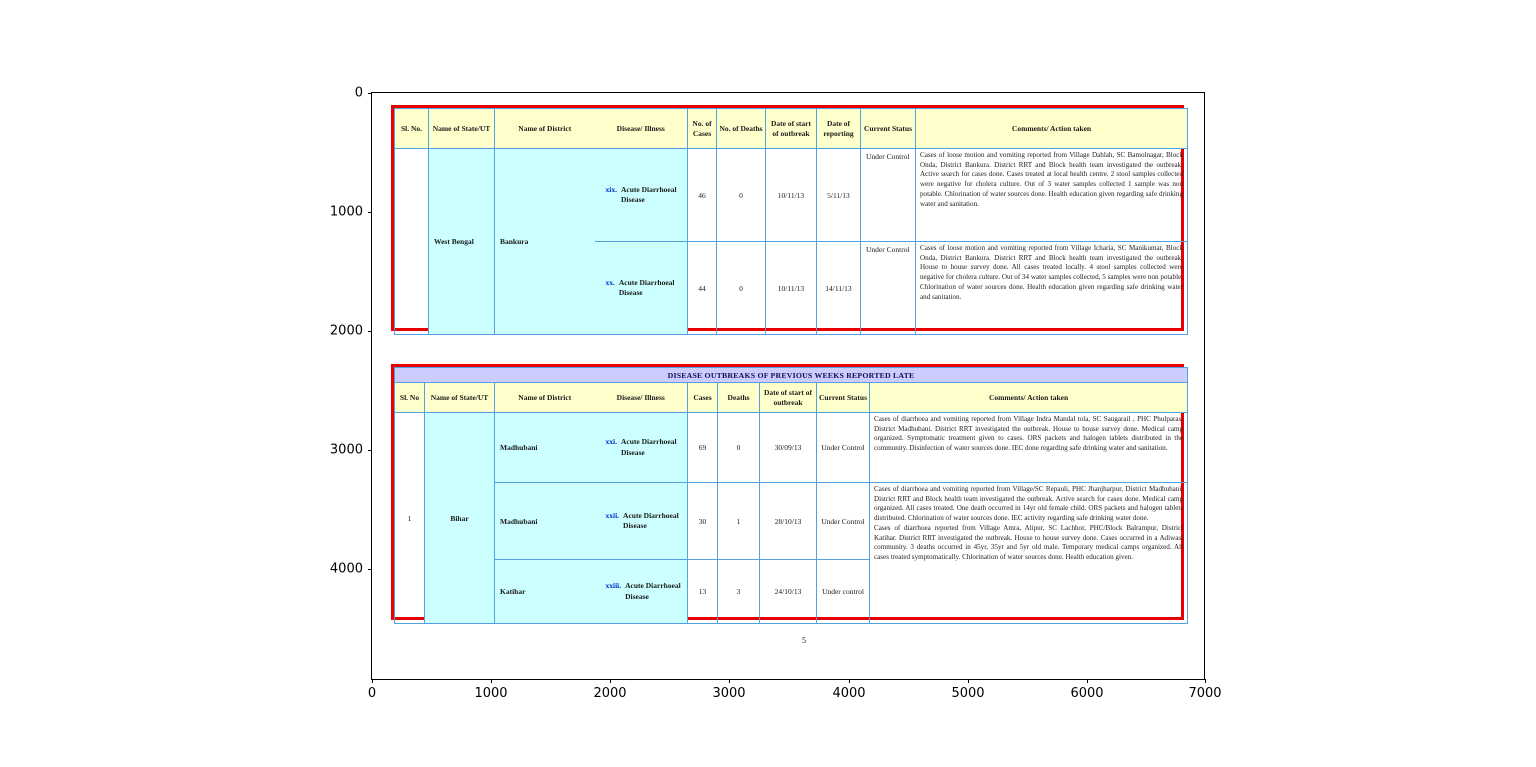 This screenshot has width=1536, height=767. What do you see at coordinates (544, 591) in the screenshot?
I see `cell-district: Katihar` at bounding box center [544, 591].